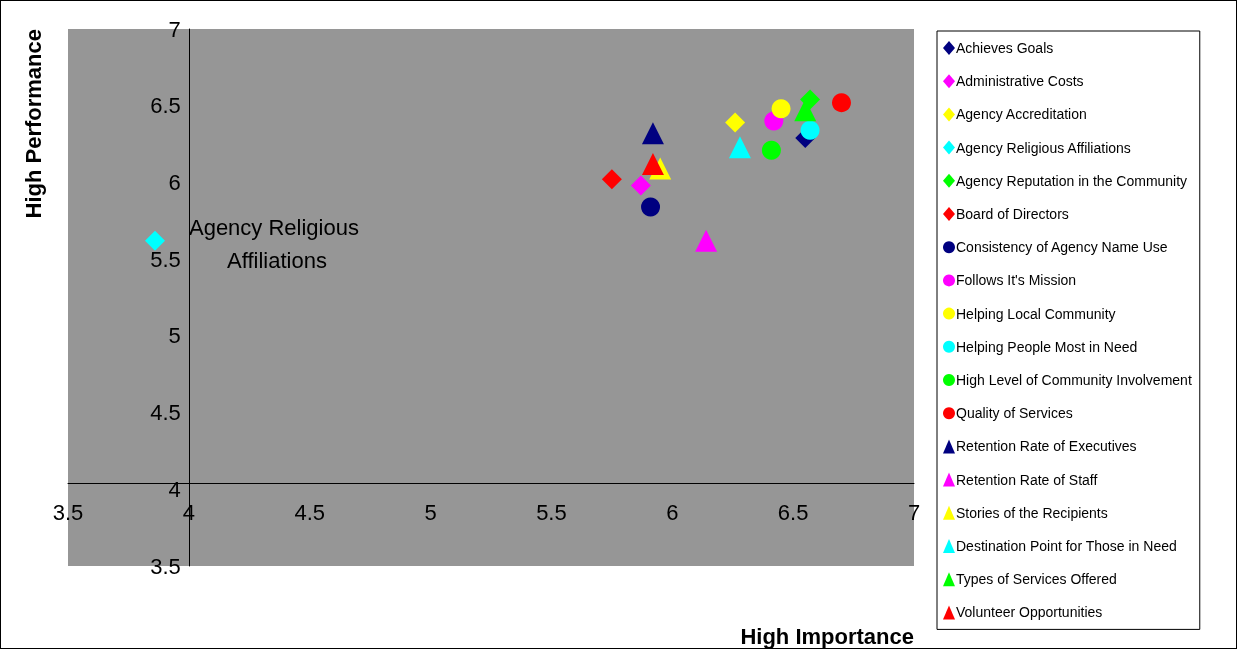 This screenshot has height=649, width=1237. What do you see at coordinates (277, 243) in the screenshot?
I see `annotation: Agency Religious Affiliations` at bounding box center [277, 243].